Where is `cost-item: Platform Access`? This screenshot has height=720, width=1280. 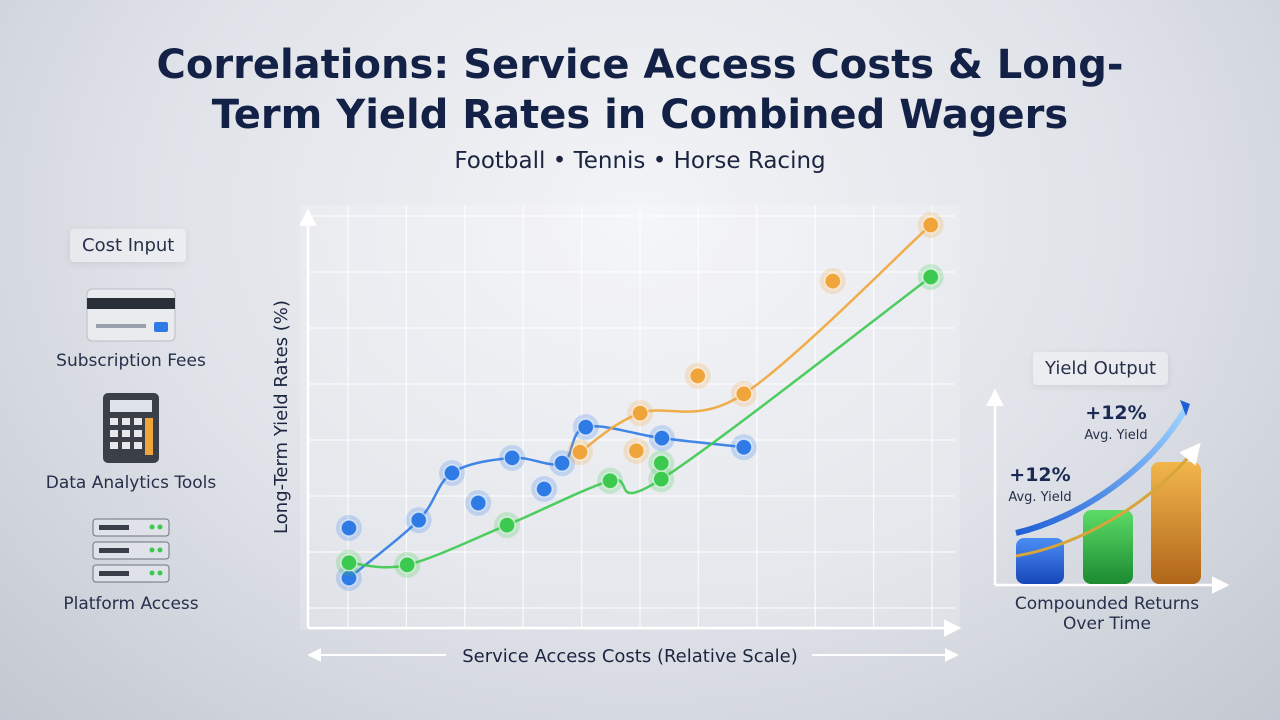
cost-item: Platform Access is located at coordinates (131, 604).